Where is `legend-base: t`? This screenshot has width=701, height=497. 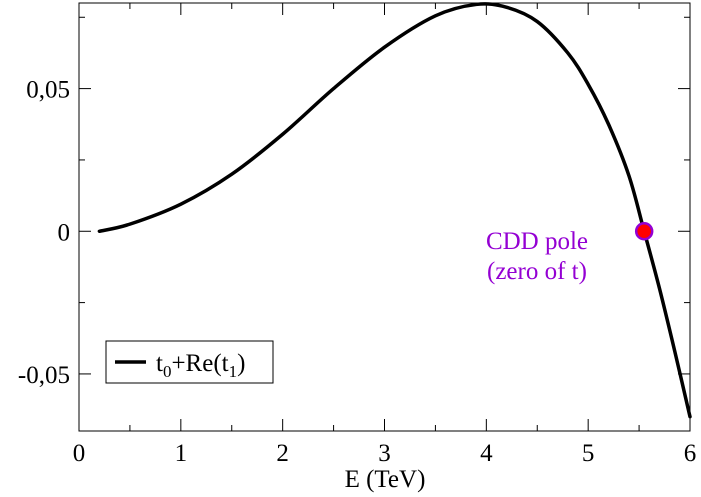 legend-base: t is located at coordinates (159, 363).